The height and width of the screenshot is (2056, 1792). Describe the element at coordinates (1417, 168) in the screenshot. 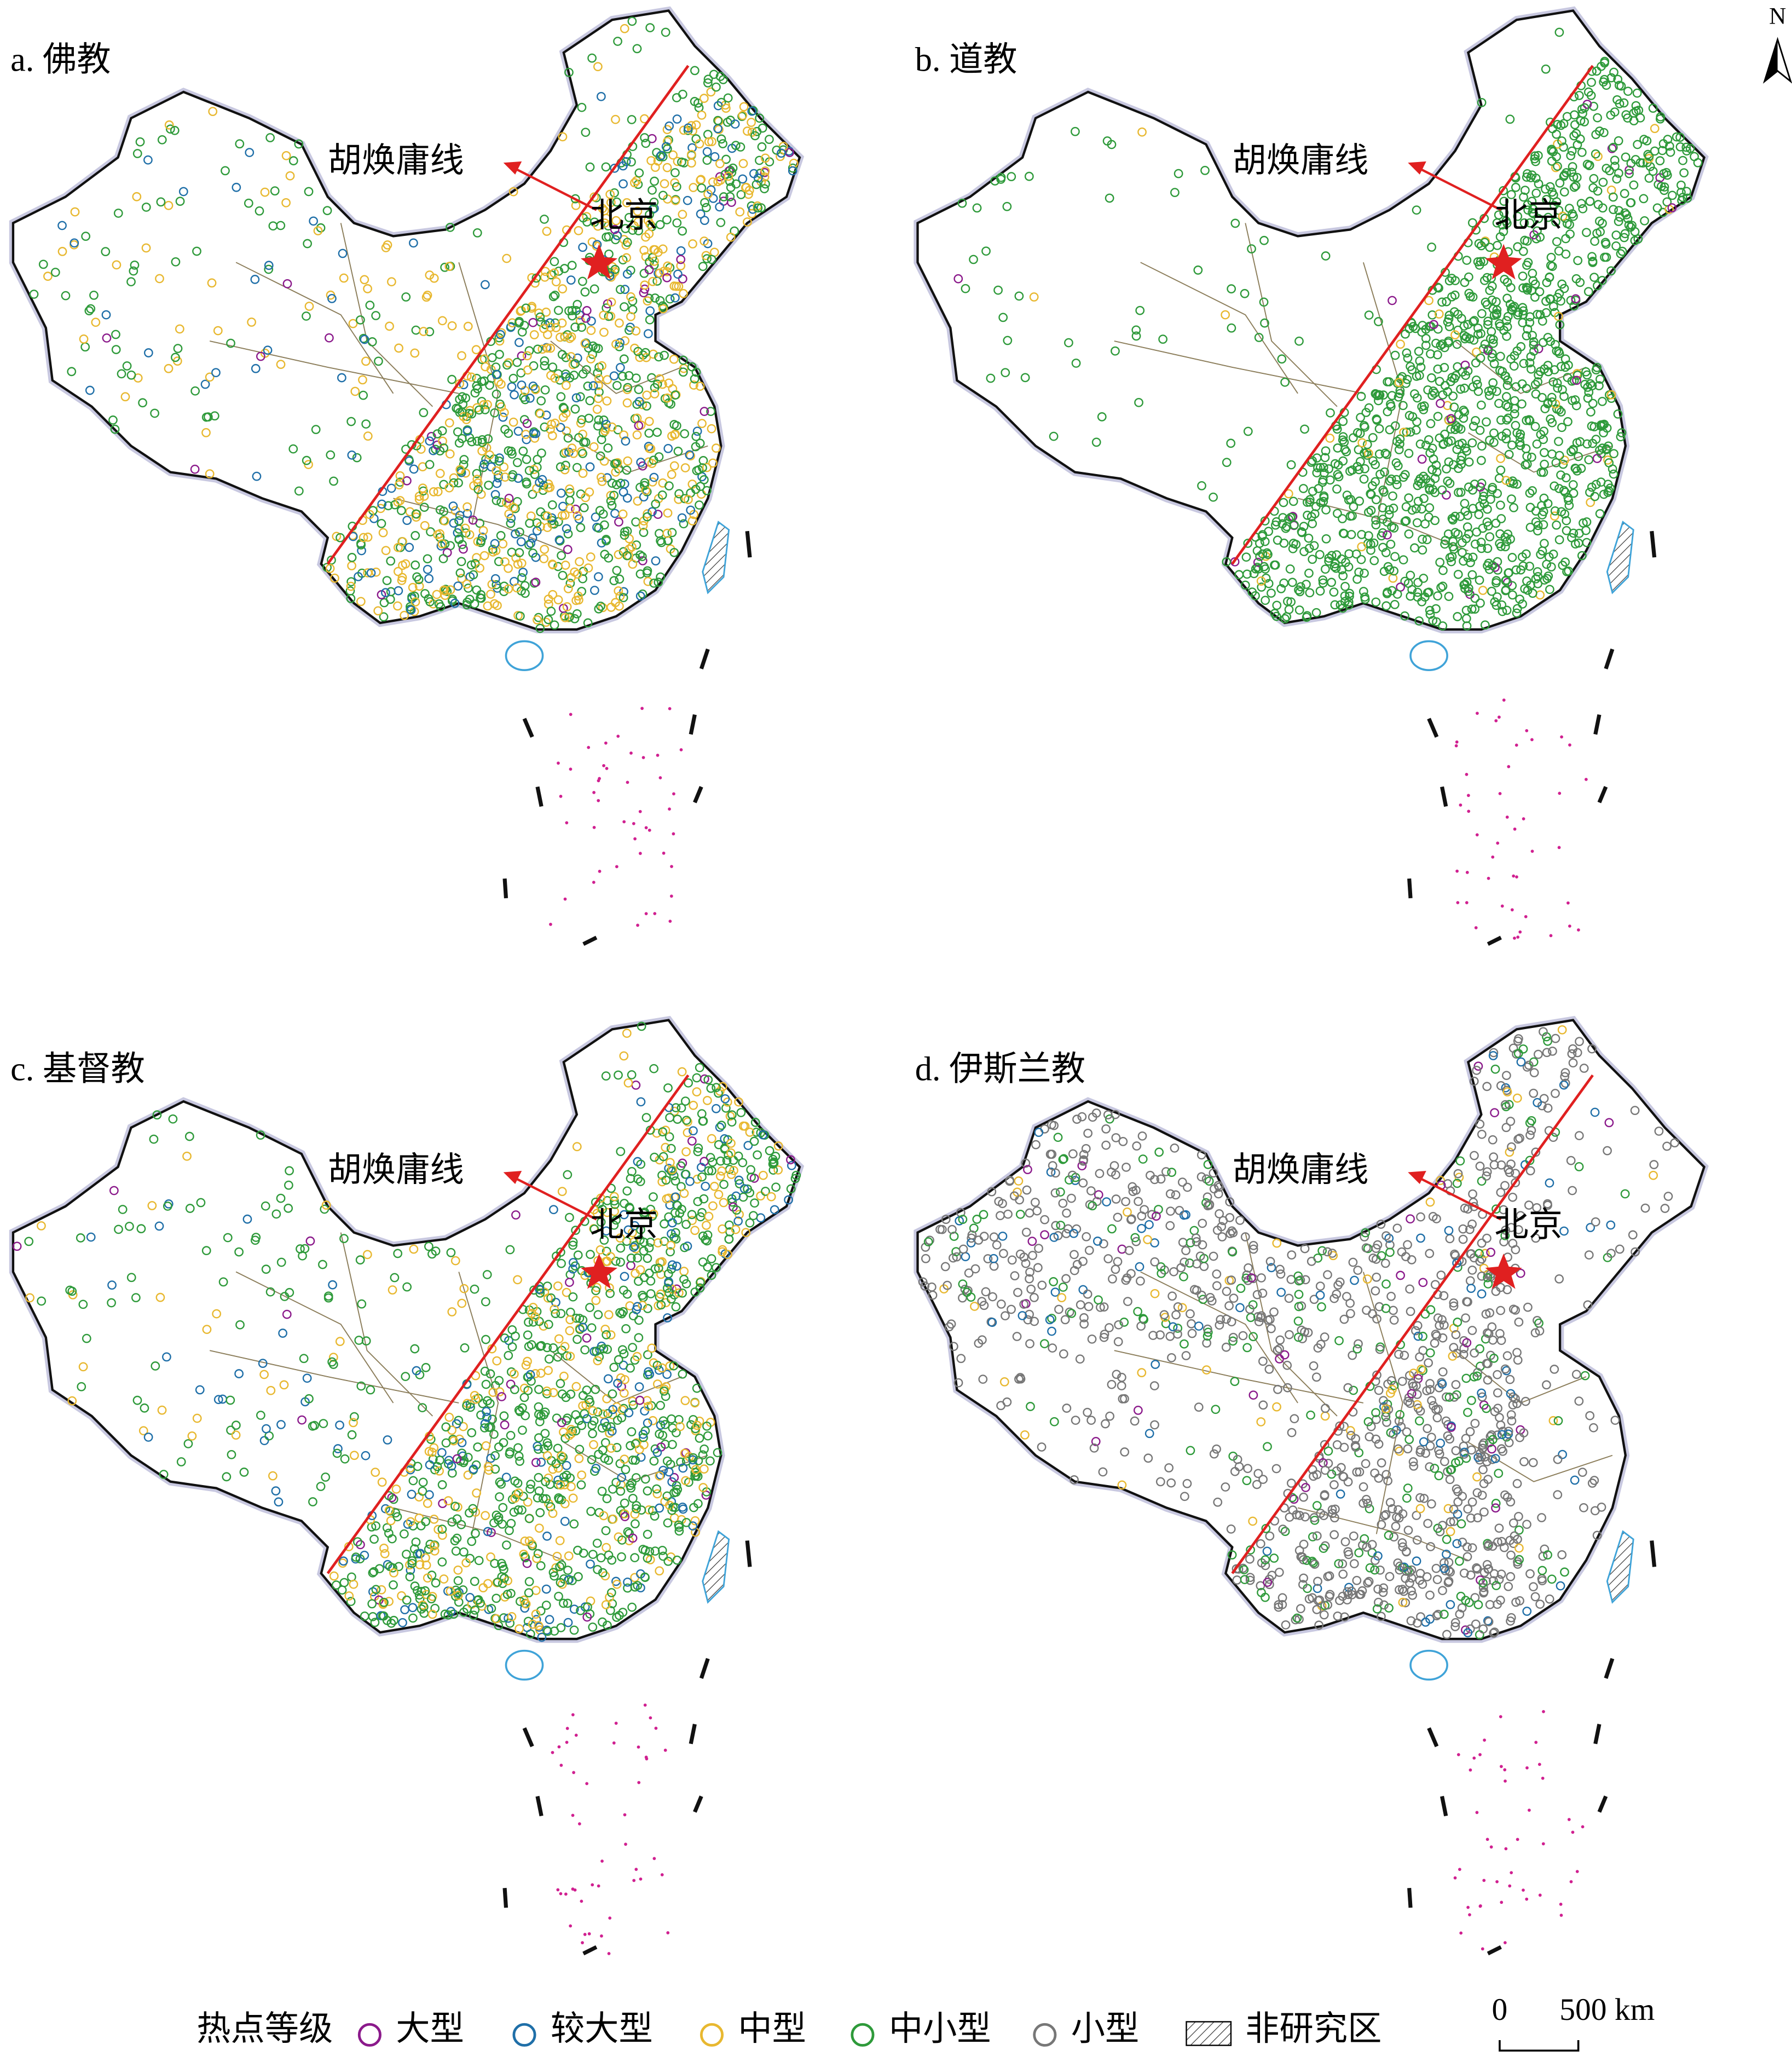

I see `hu-arrow-head` at that location.